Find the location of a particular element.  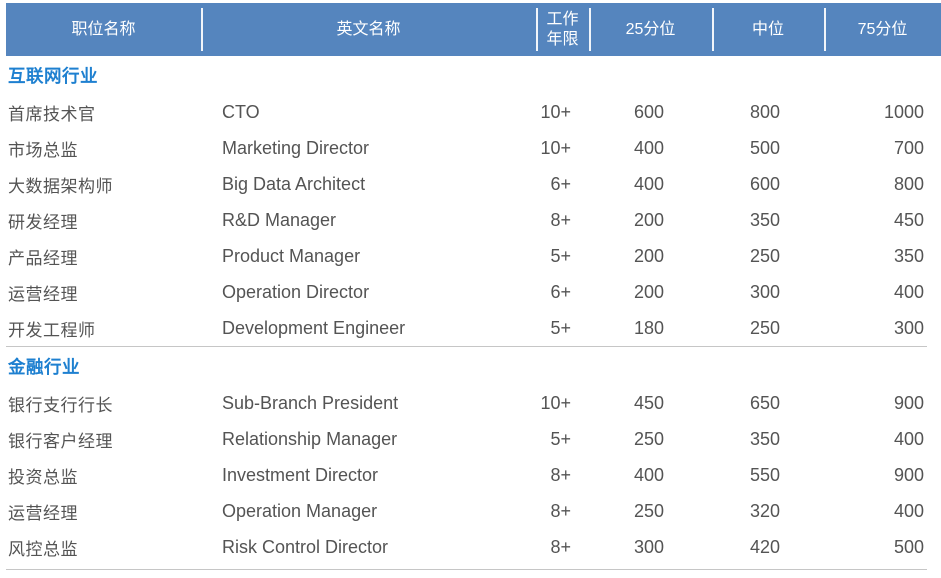

column-header-english-name: 英文名称 is located at coordinates (368, 29).